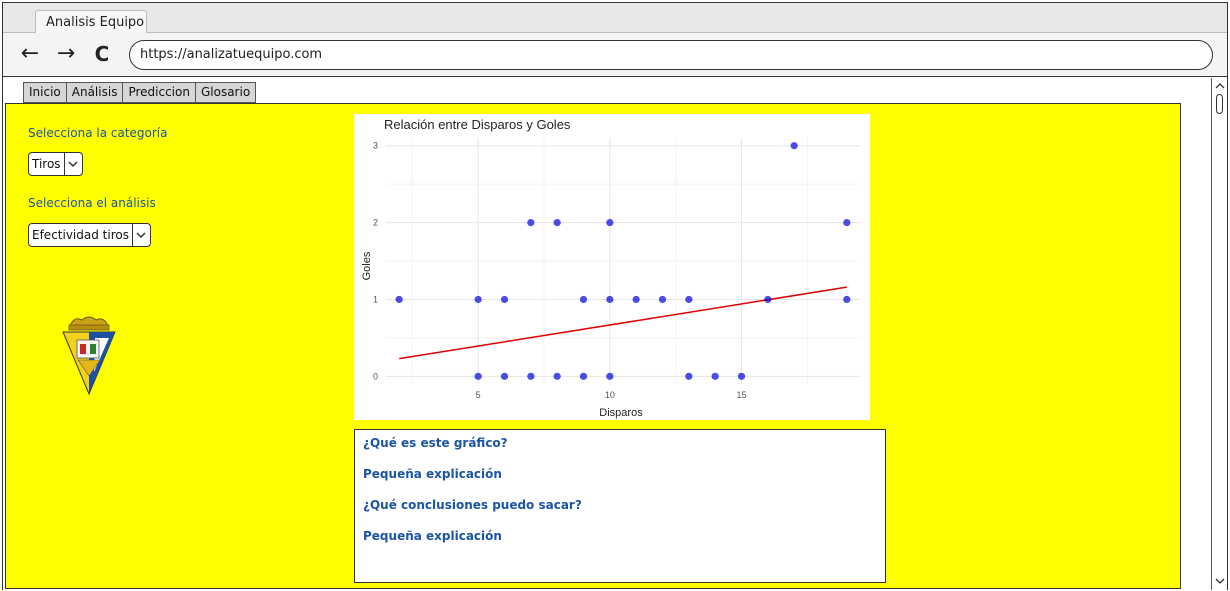  I want to click on forward-arrow-icon: →, so click(66, 53).